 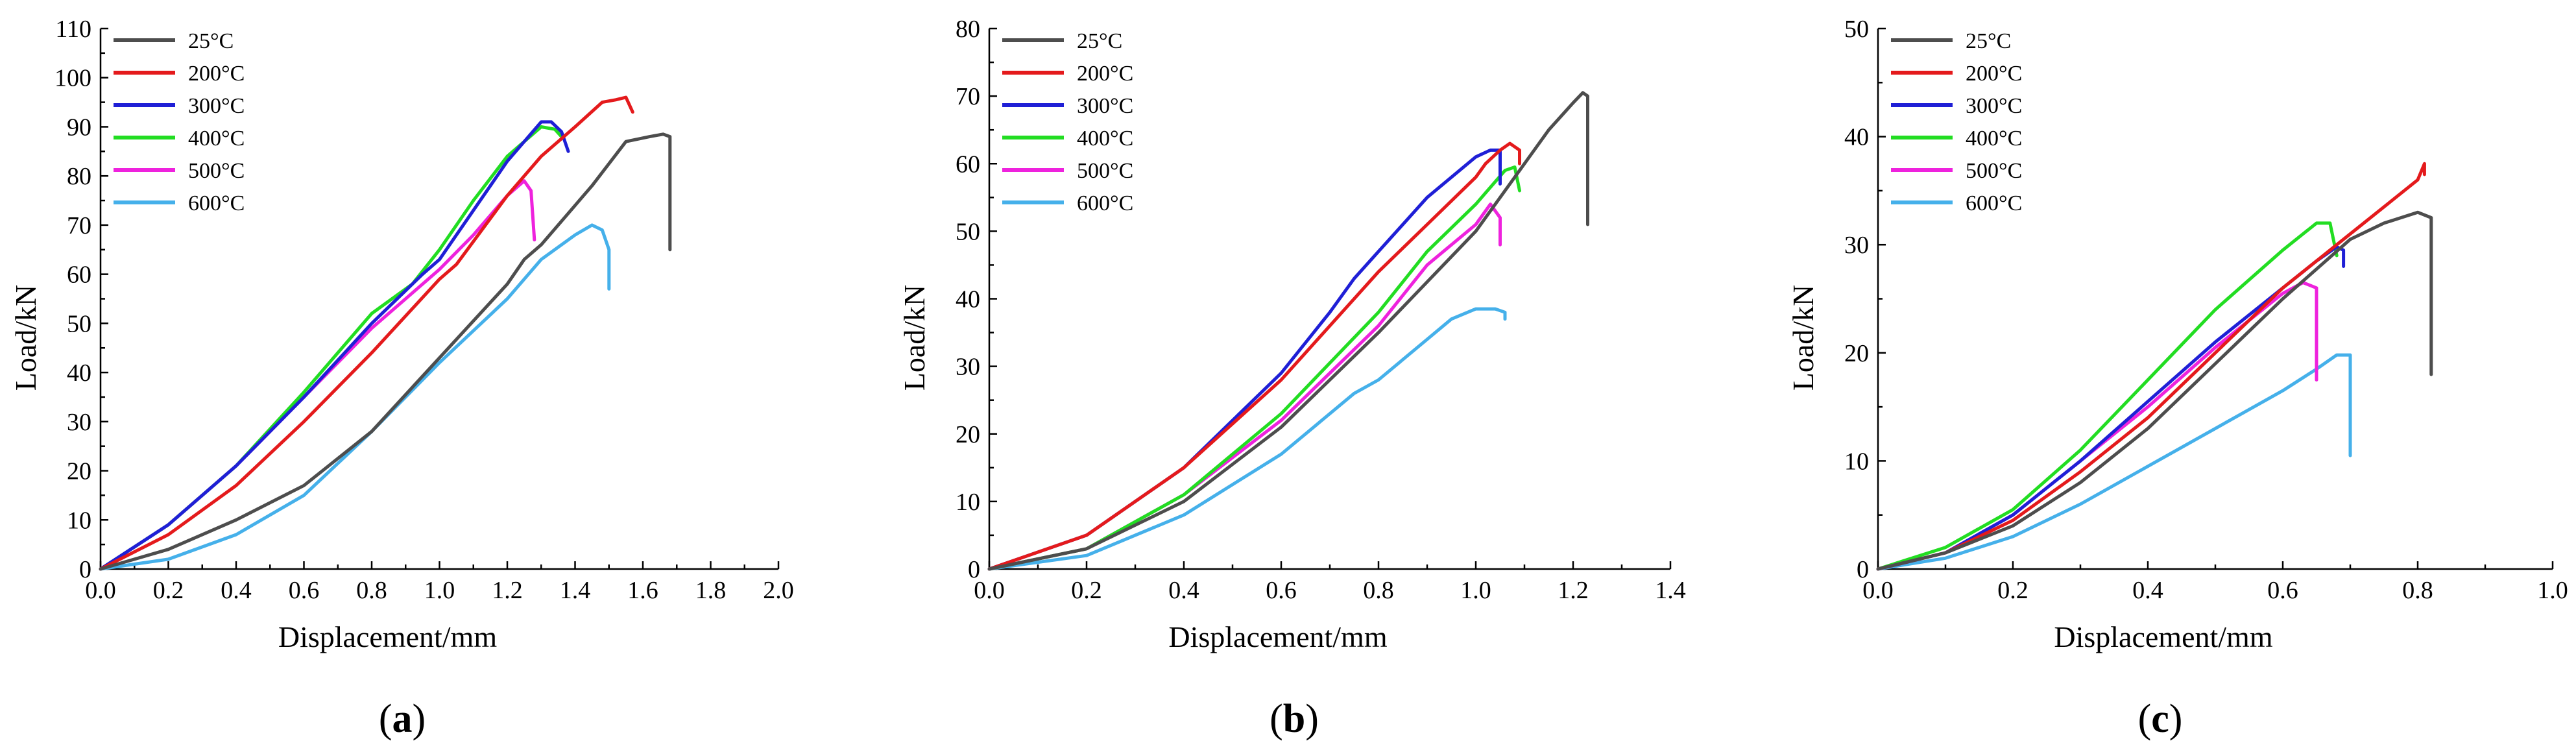 I want to click on x-tick-label: 2.0, so click(x=778, y=590).